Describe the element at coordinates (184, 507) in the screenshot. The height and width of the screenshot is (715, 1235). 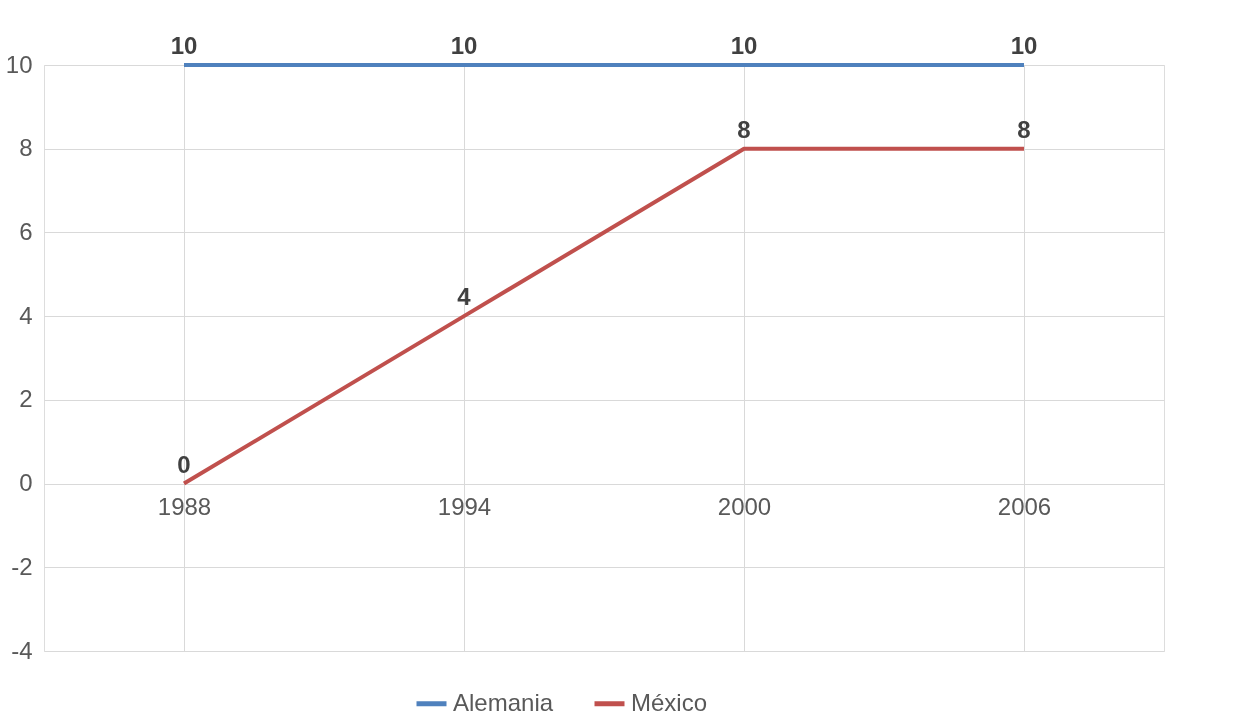
I see `x-tick-label: 1988` at that location.